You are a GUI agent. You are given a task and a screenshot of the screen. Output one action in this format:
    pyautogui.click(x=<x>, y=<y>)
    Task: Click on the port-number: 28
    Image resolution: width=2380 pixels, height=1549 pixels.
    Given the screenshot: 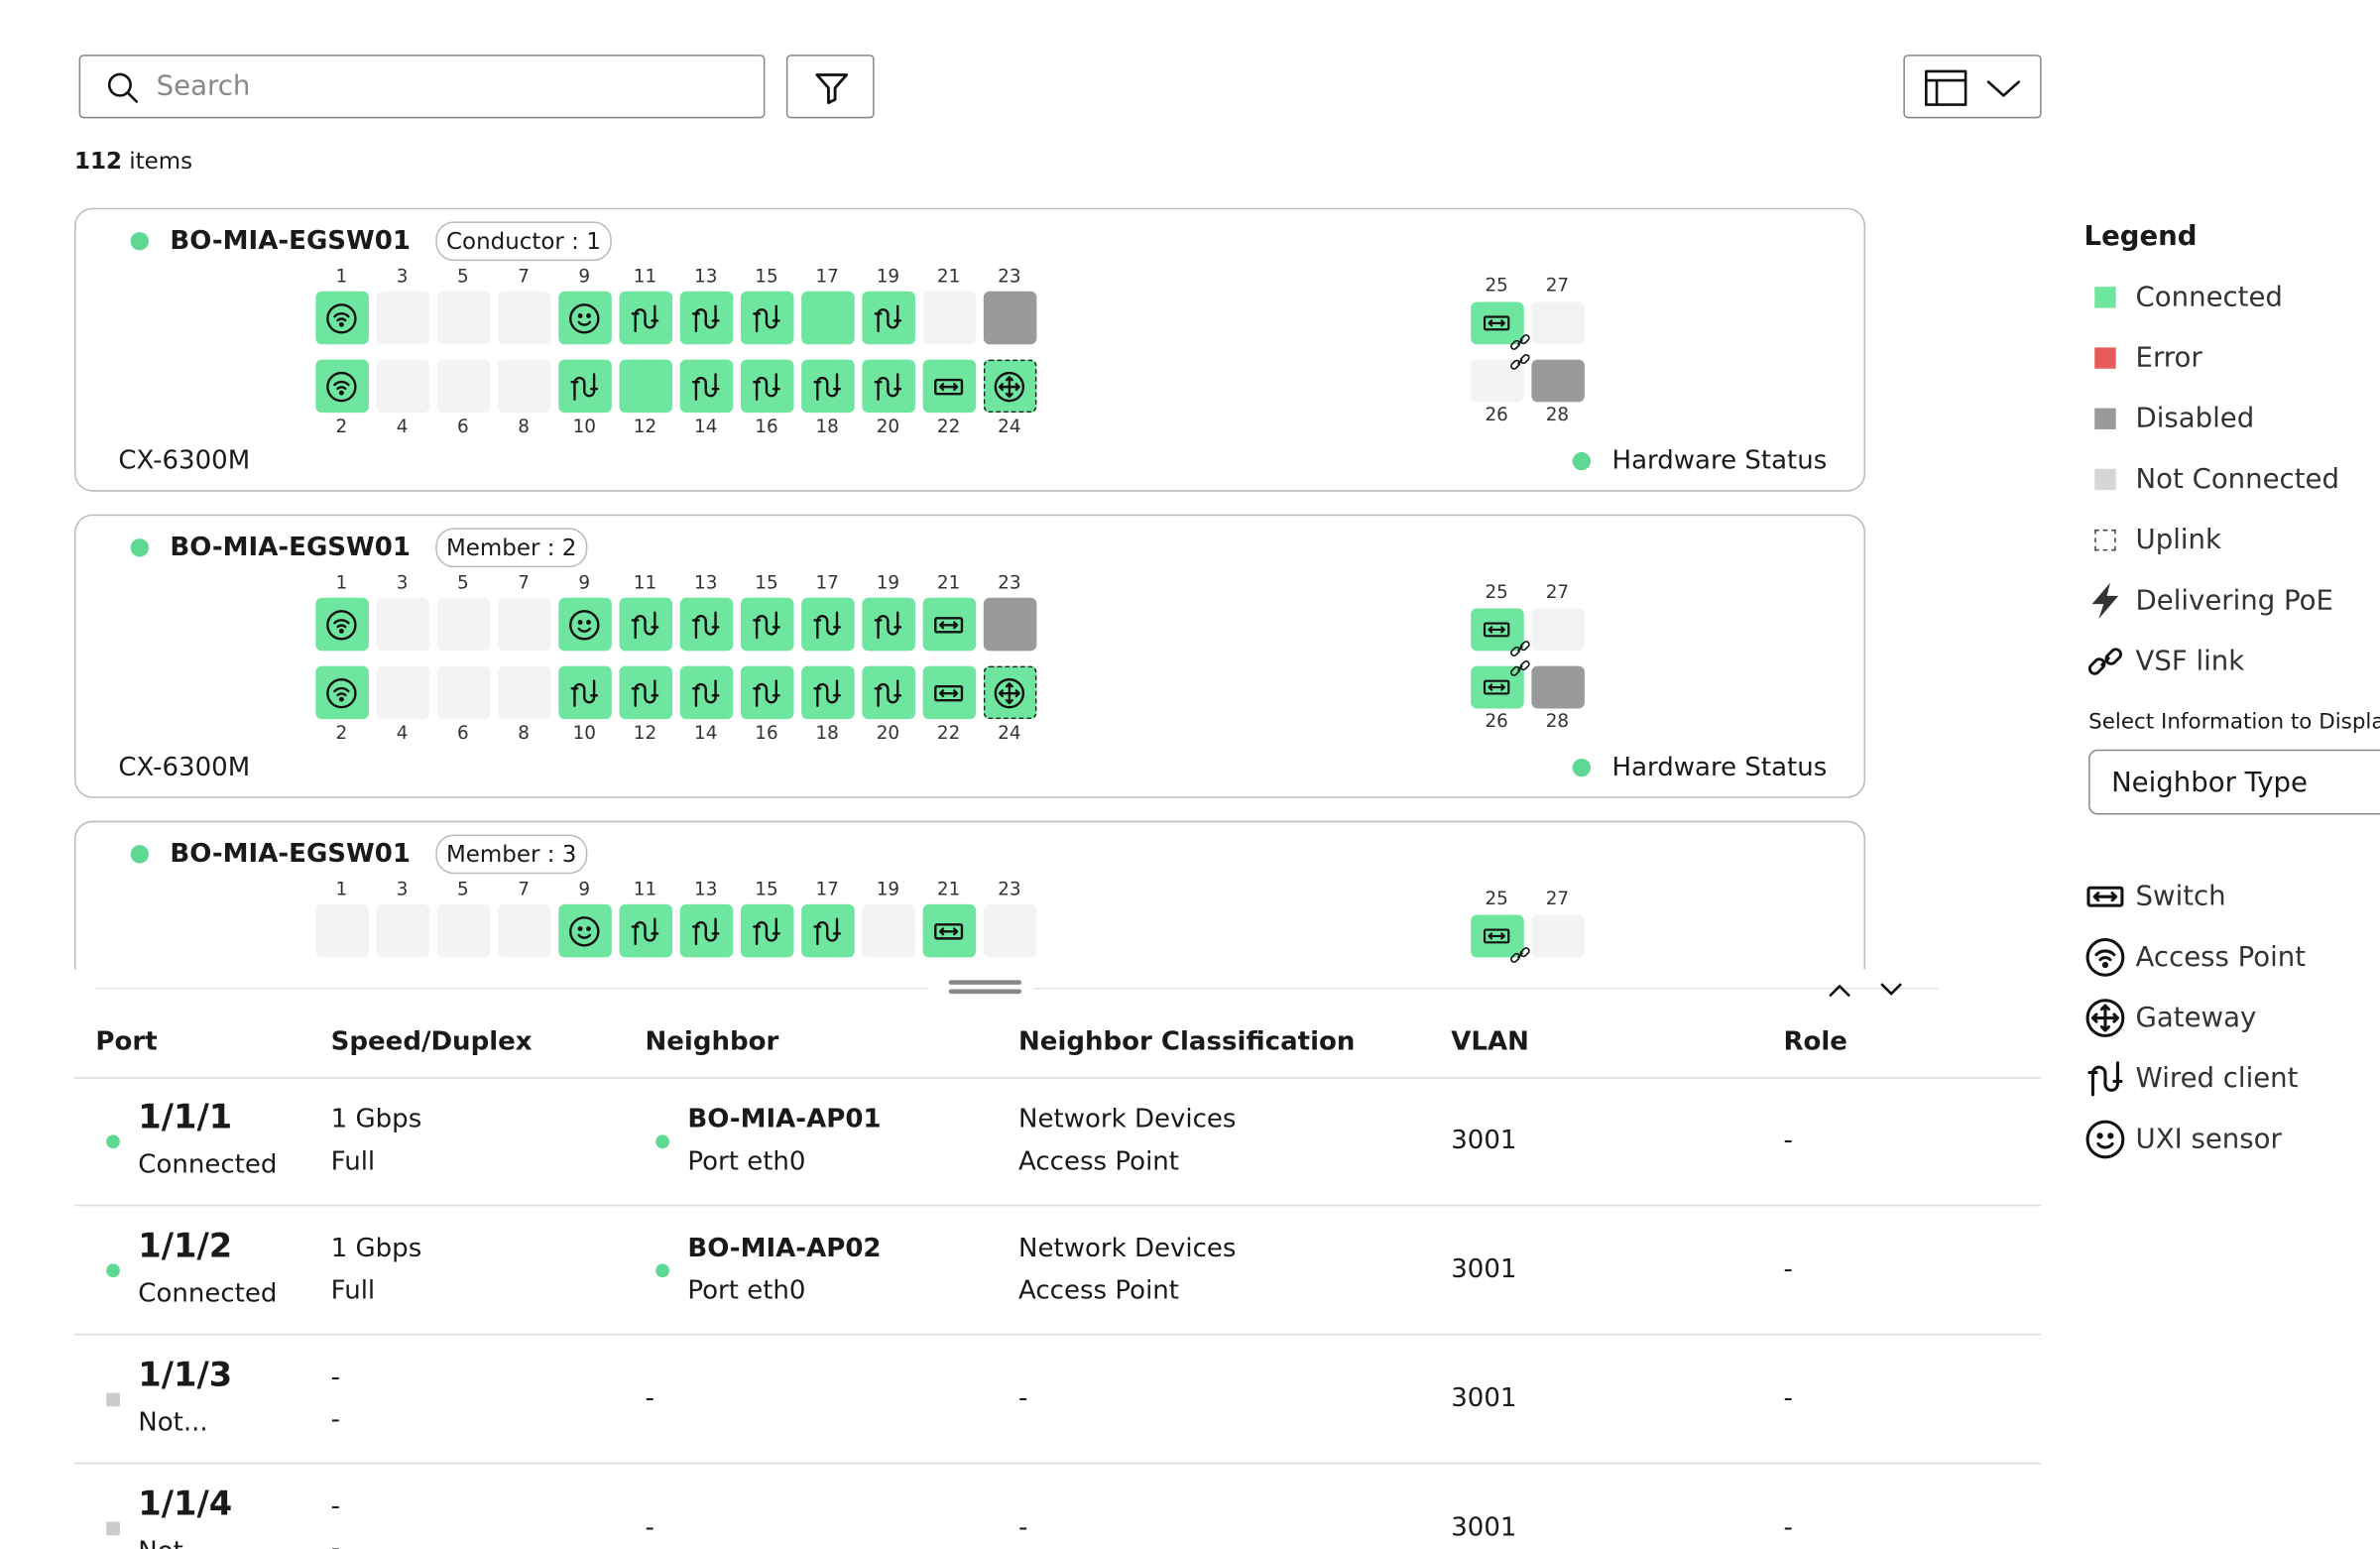 What is the action you would take?
    pyautogui.click(x=1557, y=414)
    